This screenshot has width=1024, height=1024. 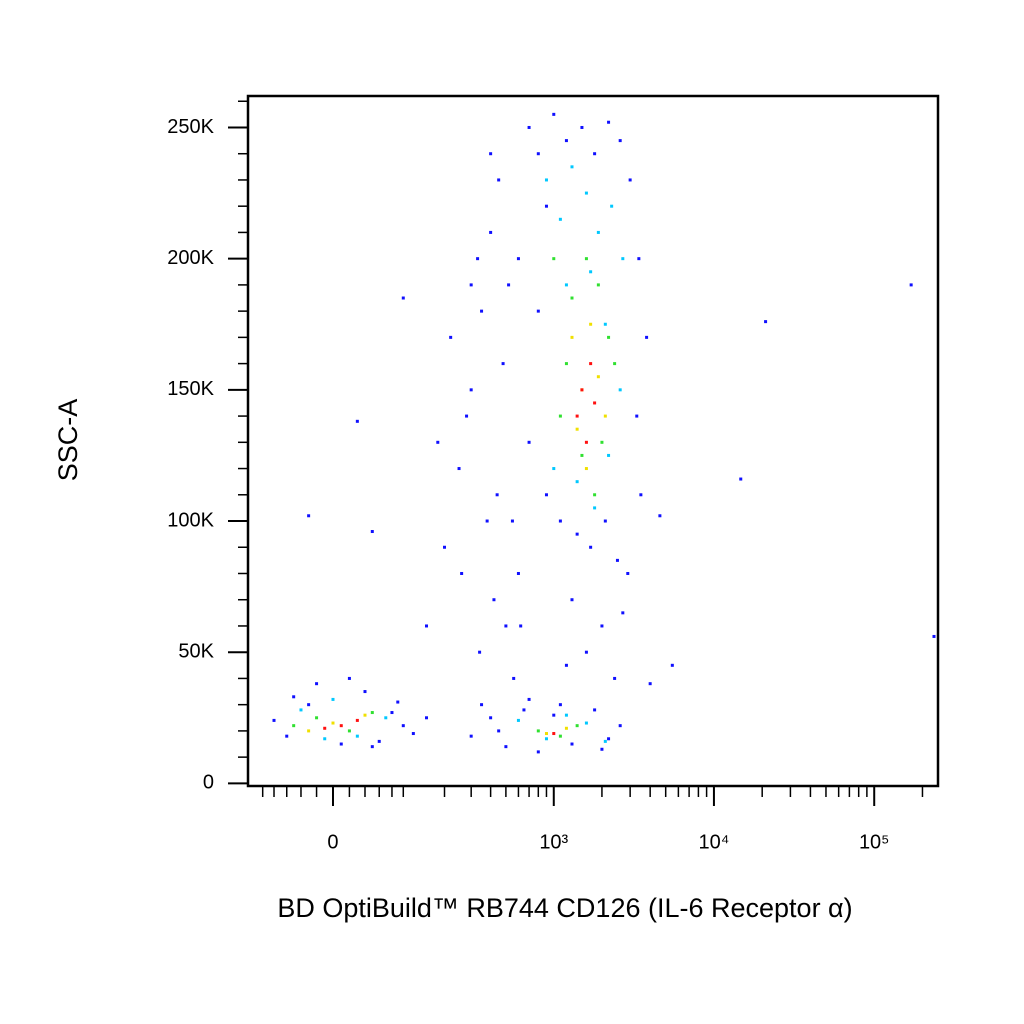 I want to click on y-tick-label: 150K, so click(x=190, y=389).